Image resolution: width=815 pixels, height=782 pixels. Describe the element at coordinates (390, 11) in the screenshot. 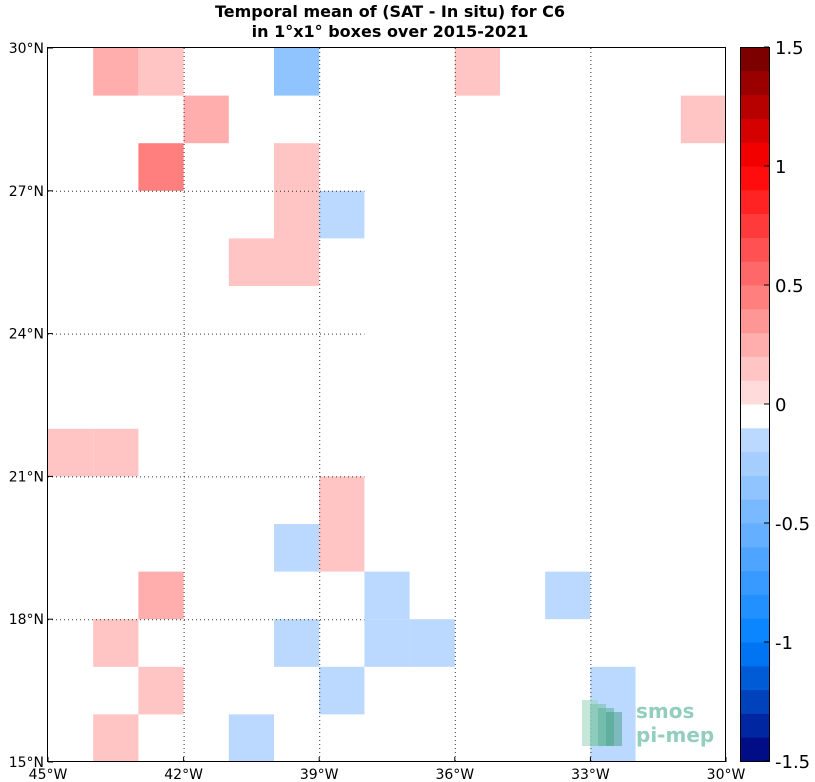

I see `chart-title-line1: Temporal mean of (SAT - In situ) for C6` at that location.